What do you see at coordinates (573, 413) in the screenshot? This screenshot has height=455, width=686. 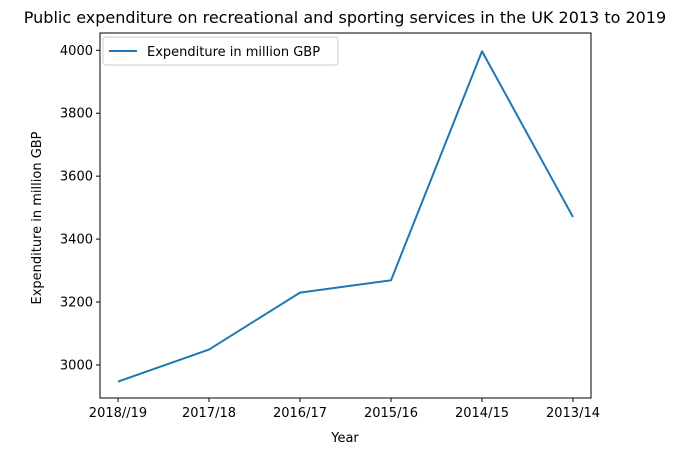 I see `x-tick-label: 2013/14` at bounding box center [573, 413].